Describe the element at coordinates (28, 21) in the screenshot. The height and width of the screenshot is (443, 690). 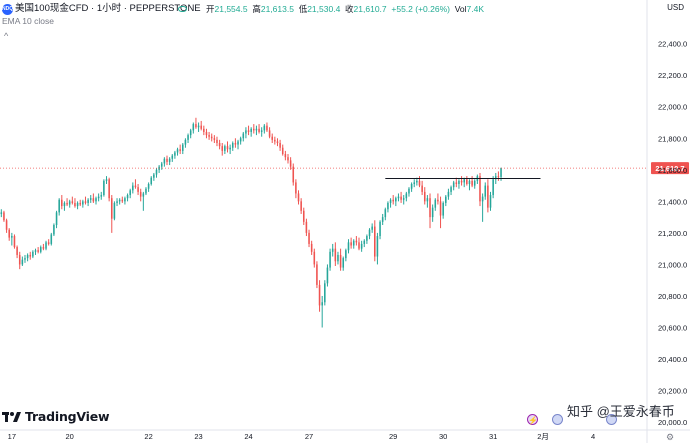
I see `indicator-legend: EMA 10 close` at that location.